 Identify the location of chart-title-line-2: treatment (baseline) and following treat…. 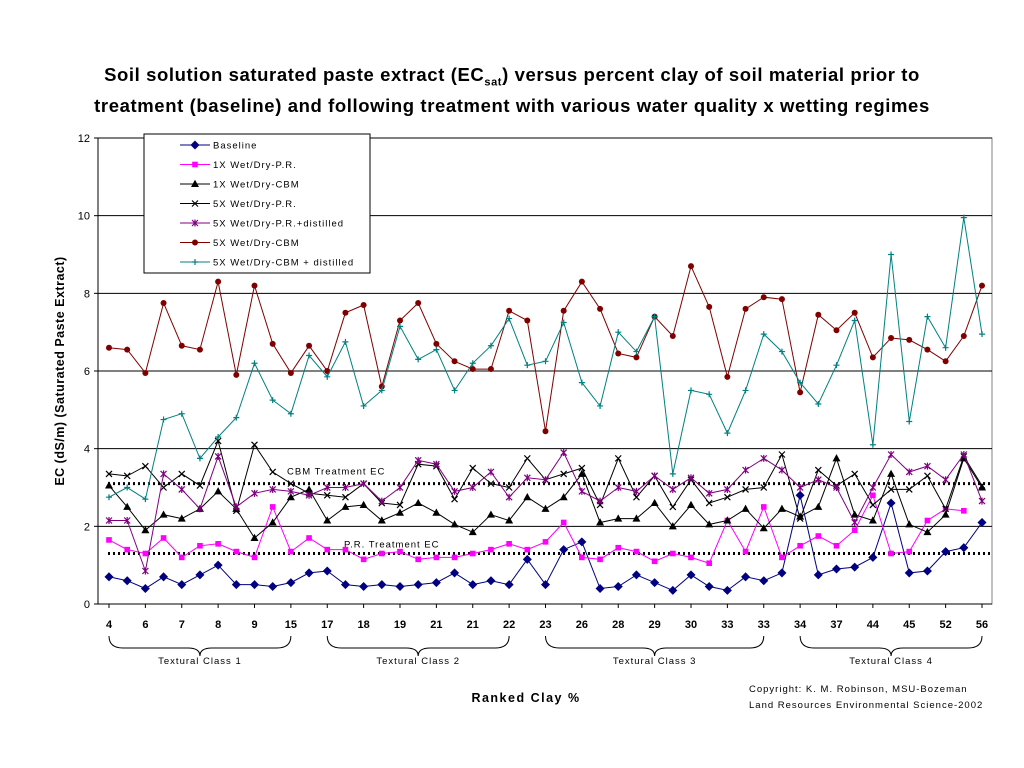
(512, 105).